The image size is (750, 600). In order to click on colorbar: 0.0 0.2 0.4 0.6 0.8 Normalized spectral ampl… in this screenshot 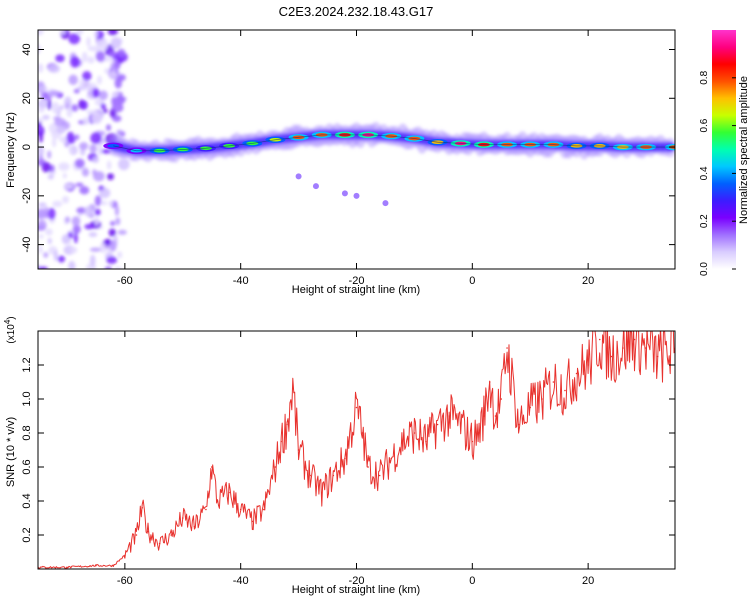, I will do `click(724, 153)`.